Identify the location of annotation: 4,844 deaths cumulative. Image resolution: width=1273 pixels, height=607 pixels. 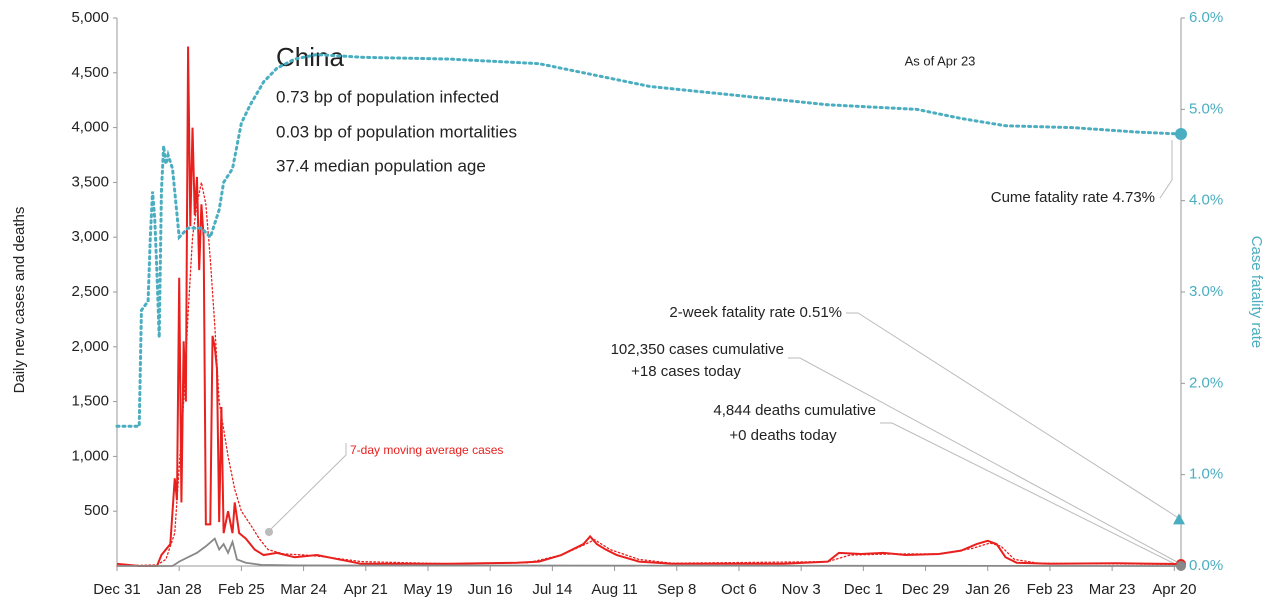
(794, 410).